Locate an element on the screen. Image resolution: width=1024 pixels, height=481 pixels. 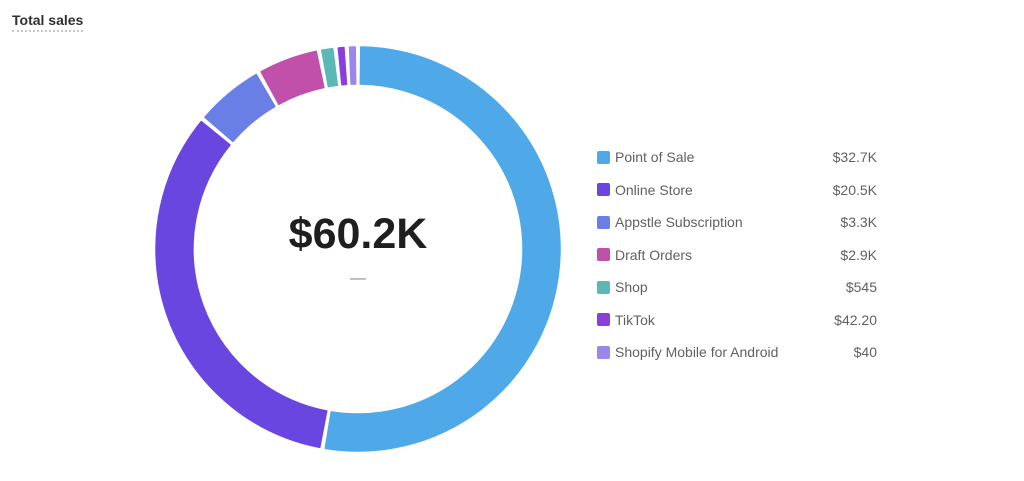
legend-item: Online Store $20.5K is located at coordinates (739, 190).